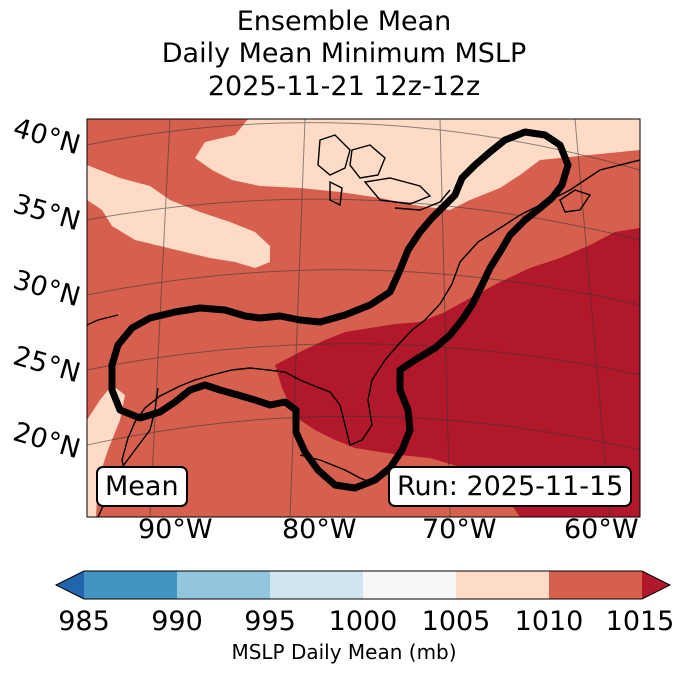 Image resolution: width=688 pixels, height=674 pixels. Describe the element at coordinates (178, 216) in the screenshot. I see `field-1005-1010-west` at that location.